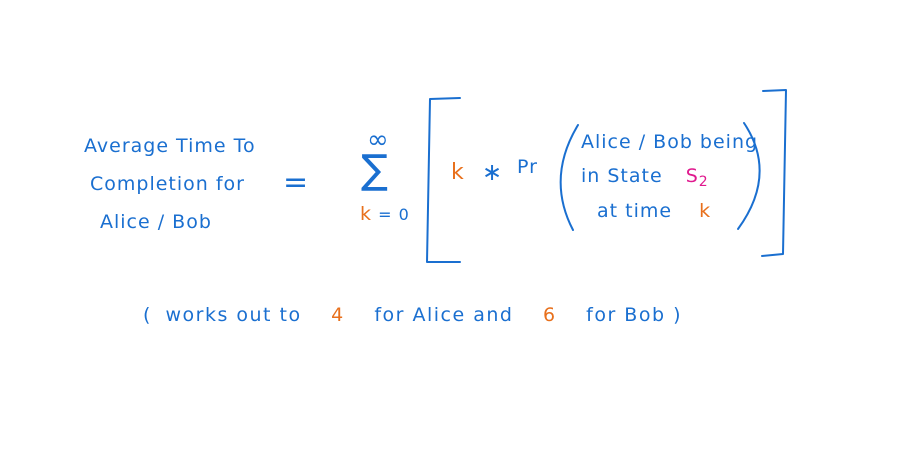  I want to click on state-letter: S, so click(692, 176).